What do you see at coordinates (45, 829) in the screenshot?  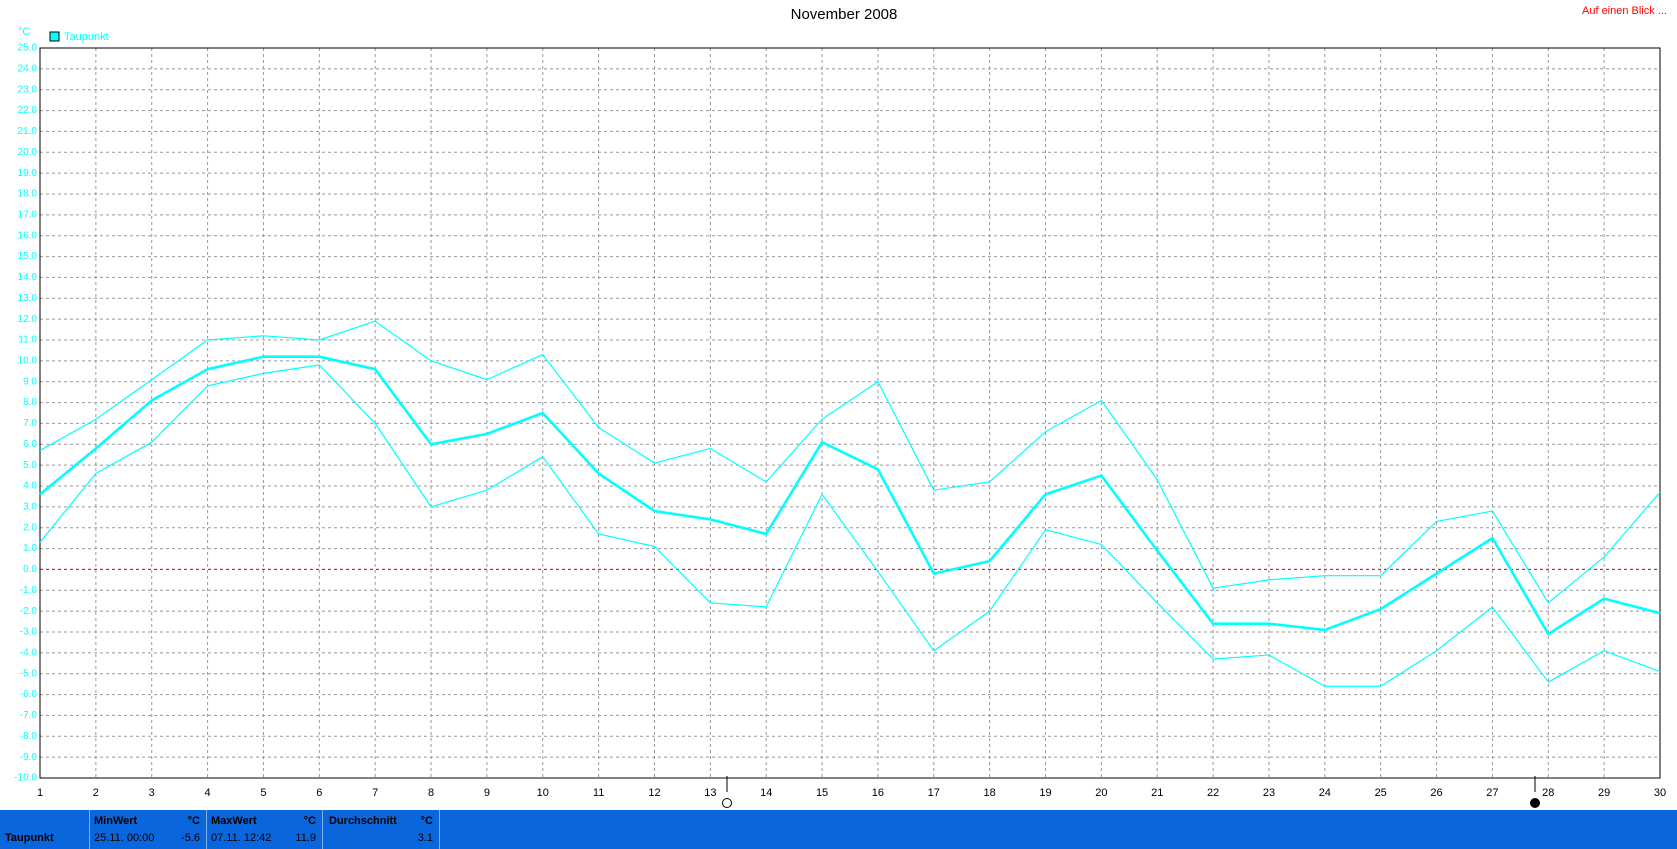 I see `summary-name-cell: Taupunkt` at bounding box center [45, 829].